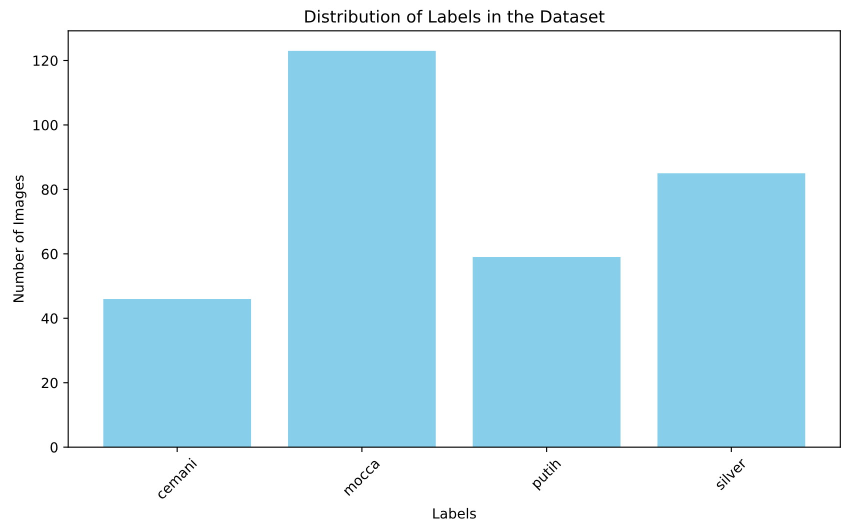 The width and height of the screenshot is (842, 523). I want to click on y-tick-label: 80, so click(50, 189).